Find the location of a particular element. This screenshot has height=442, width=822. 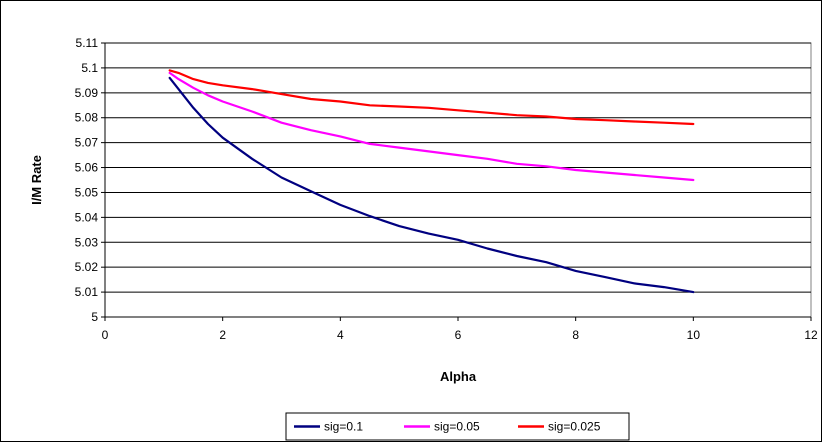

y-tick-label: 5.1 is located at coordinates (89, 68).